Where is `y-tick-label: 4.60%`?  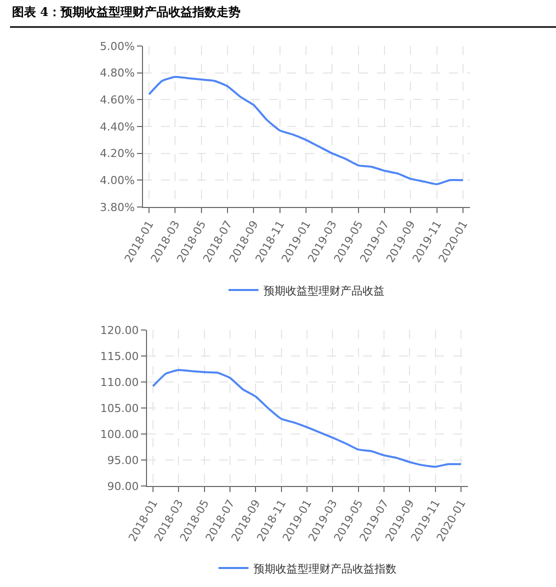
y-tick-label: 4.60% is located at coordinates (117, 100).